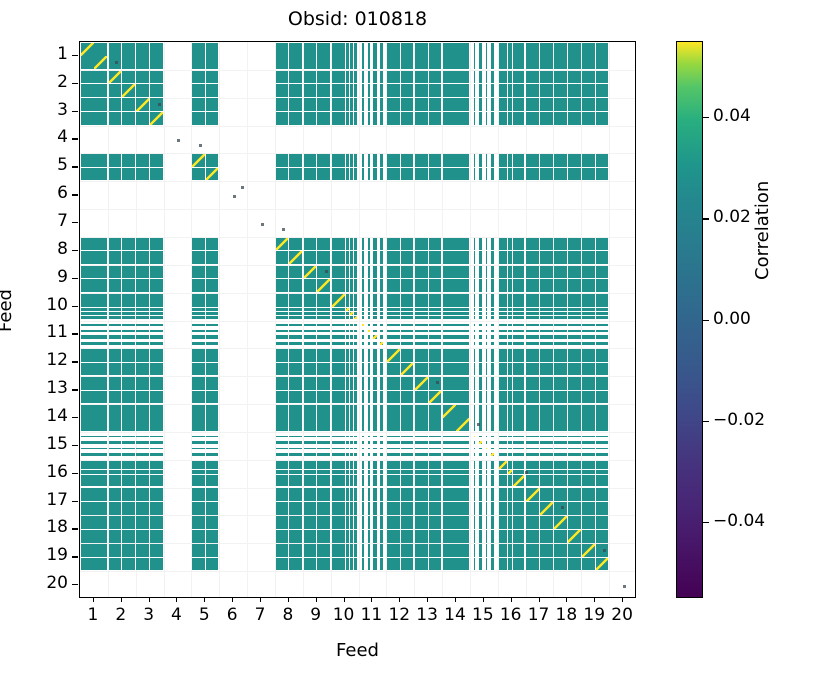  Describe the element at coordinates (538, 615) in the screenshot. I see `x-tick-label: 17` at that location.